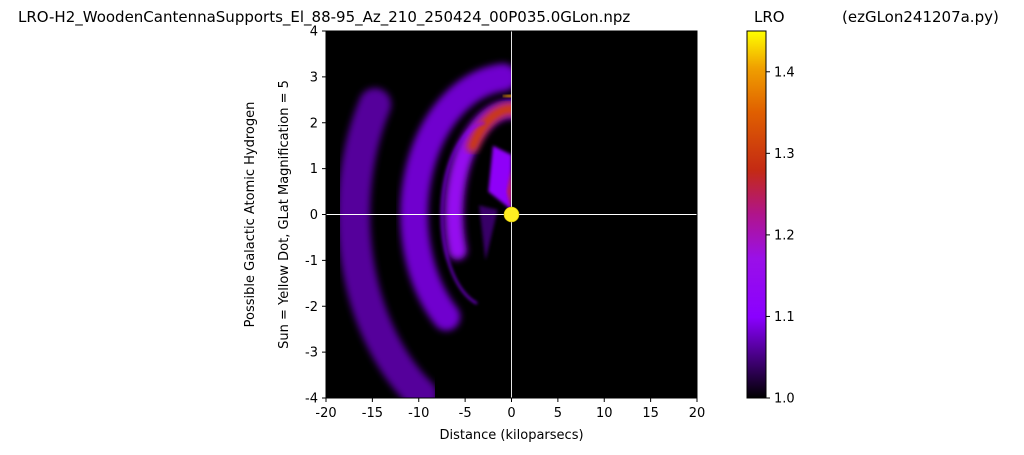 The height and width of the screenshot is (455, 1024). Describe the element at coordinates (511, 413) in the screenshot. I see `x-tick-label: 0` at that location.